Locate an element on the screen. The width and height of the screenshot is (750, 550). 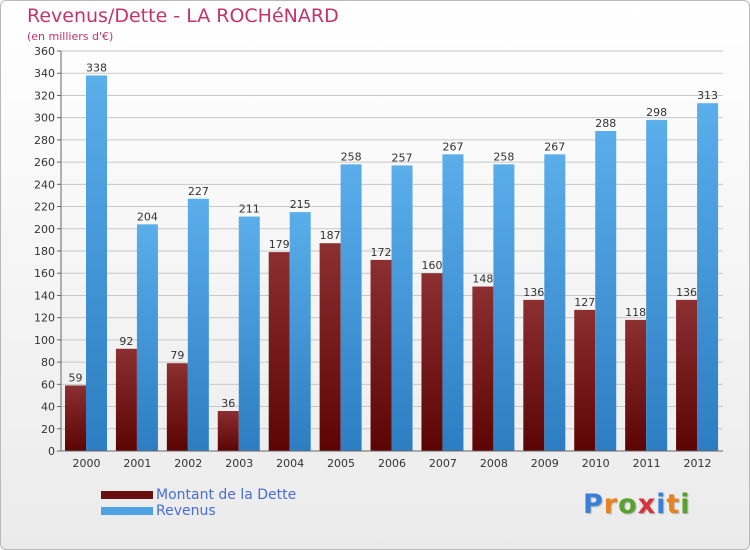
y-tick-label: 40 is located at coordinates (48, 407).